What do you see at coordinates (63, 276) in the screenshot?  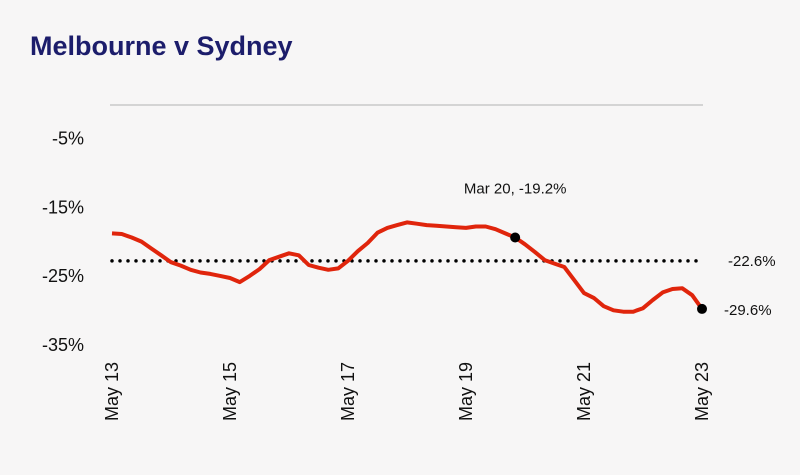 I see `y-tick-label: -25%` at bounding box center [63, 276].